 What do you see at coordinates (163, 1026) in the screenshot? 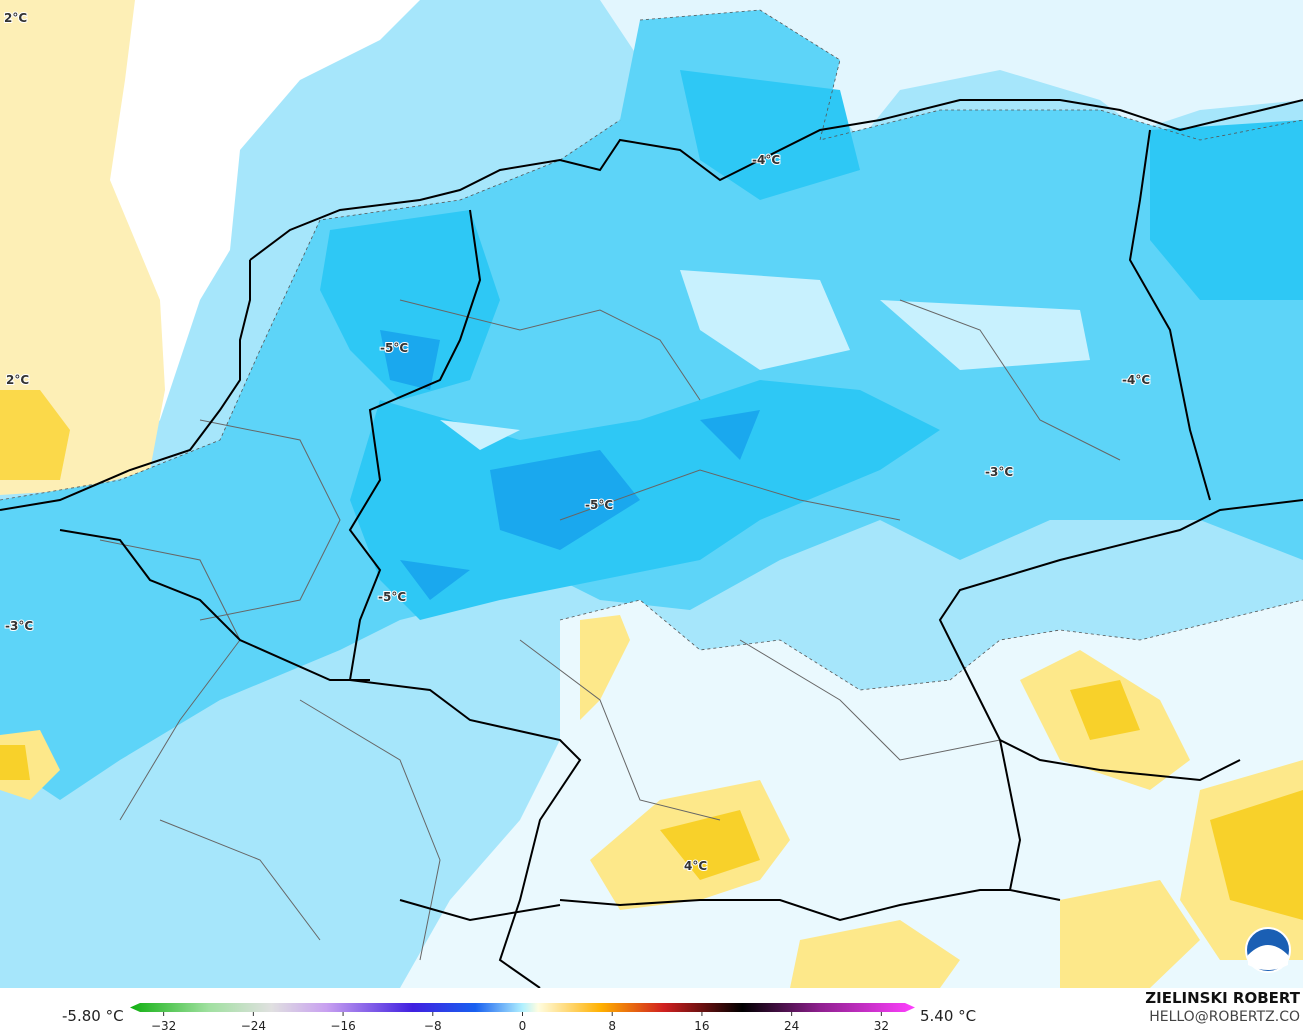
I see `colorbar-tick-label: −32` at bounding box center [163, 1026].